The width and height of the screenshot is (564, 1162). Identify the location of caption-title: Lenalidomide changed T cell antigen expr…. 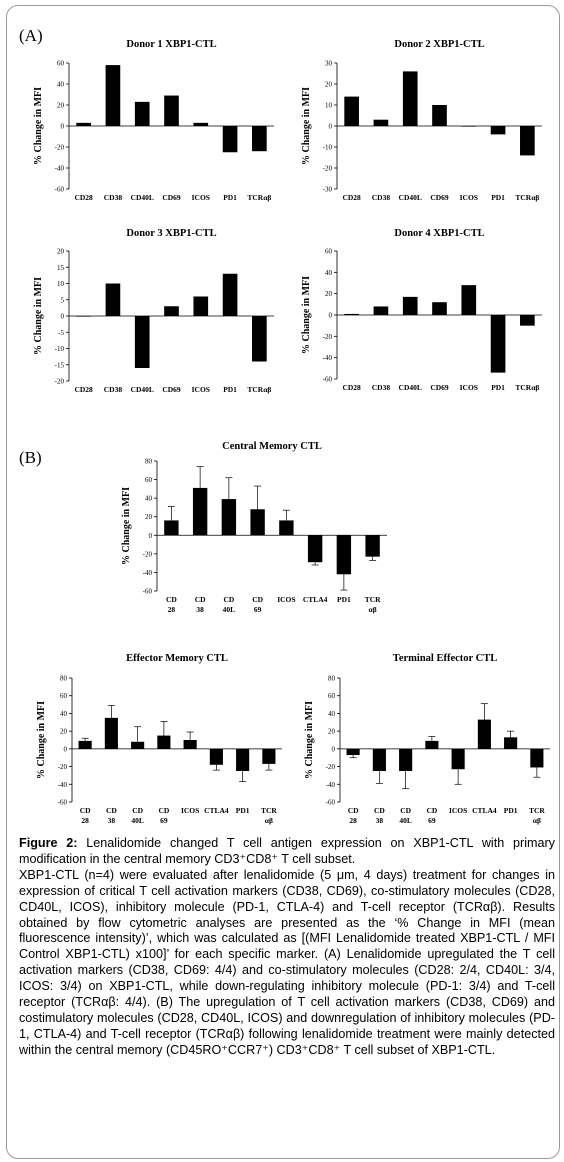
(287, 851).